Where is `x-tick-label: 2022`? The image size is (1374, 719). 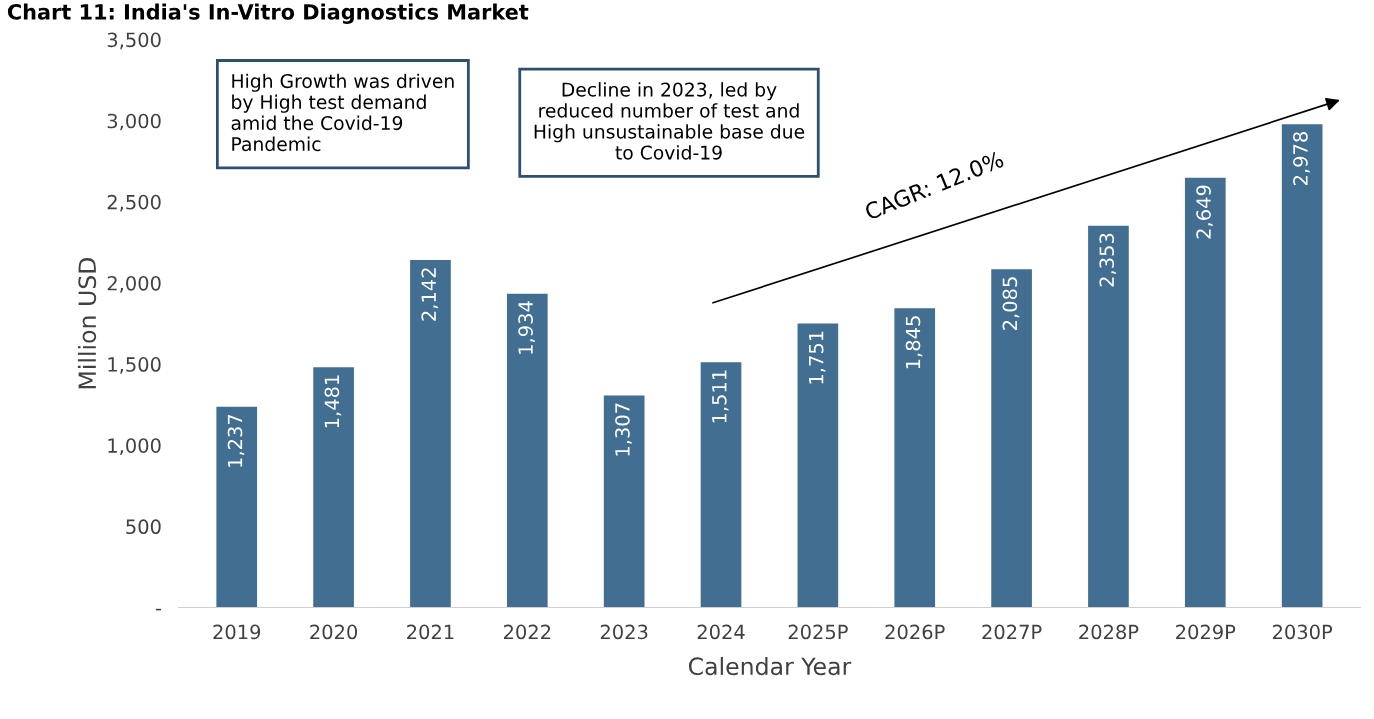
x-tick-label: 2022 is located at coordinates (527, 632).